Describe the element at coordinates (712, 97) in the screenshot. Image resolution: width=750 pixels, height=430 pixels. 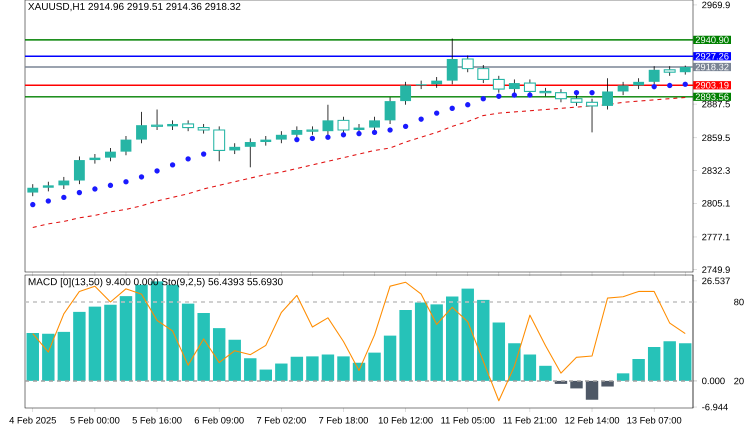
I see `ref-line-label: 2893.56` at that location.